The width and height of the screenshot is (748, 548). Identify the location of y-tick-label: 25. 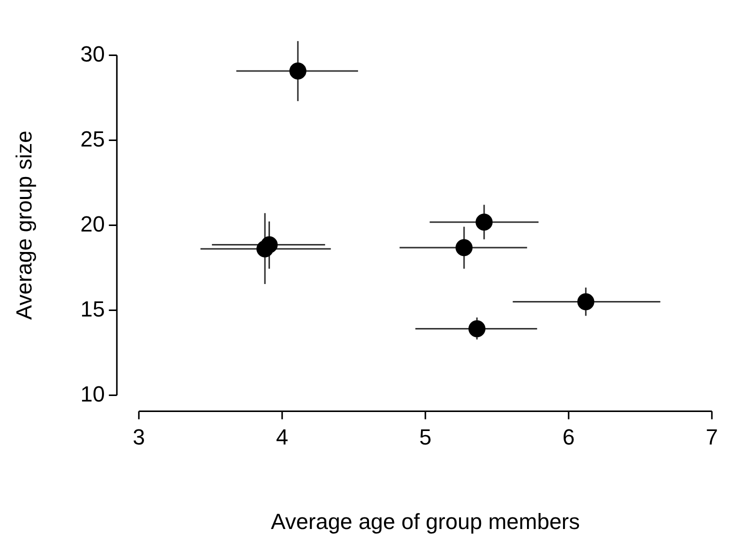
(92, 139).